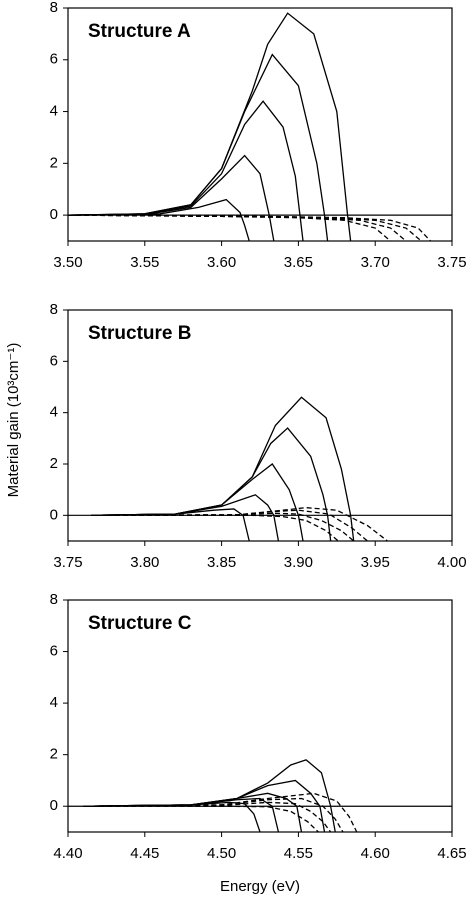 The width and height of the screenshot is (474, 905). I want to click on x-tick-label: 3.95, so click(375, 562).